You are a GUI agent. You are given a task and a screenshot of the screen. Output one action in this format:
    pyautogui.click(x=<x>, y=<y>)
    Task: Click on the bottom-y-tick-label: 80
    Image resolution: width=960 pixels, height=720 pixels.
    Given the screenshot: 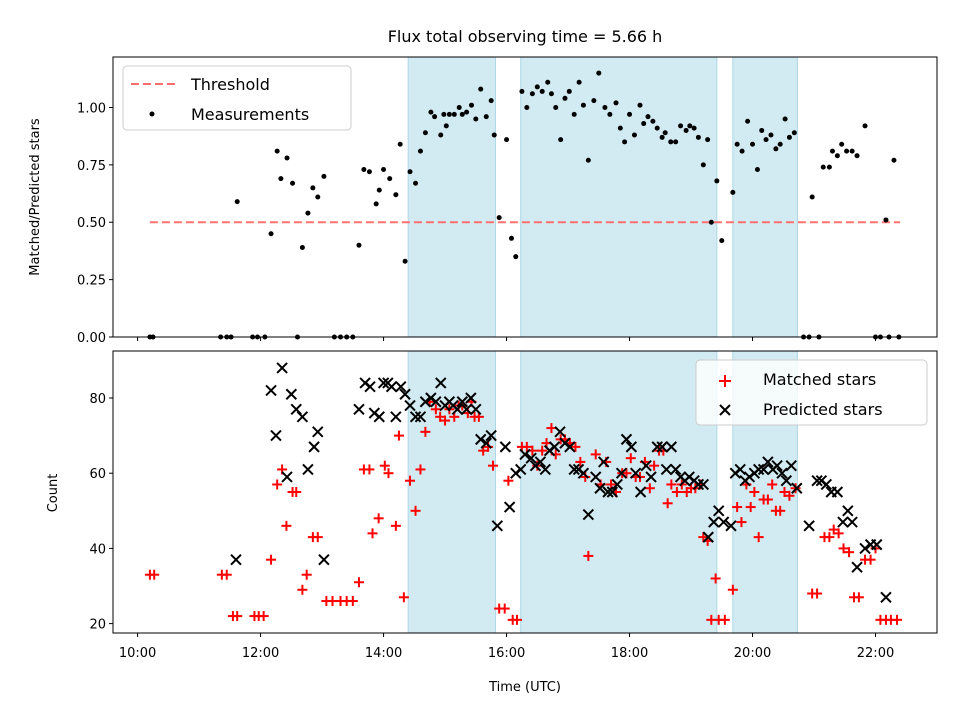 What is the action you would take?
    pyautogui.click(x=97, y=399)
    